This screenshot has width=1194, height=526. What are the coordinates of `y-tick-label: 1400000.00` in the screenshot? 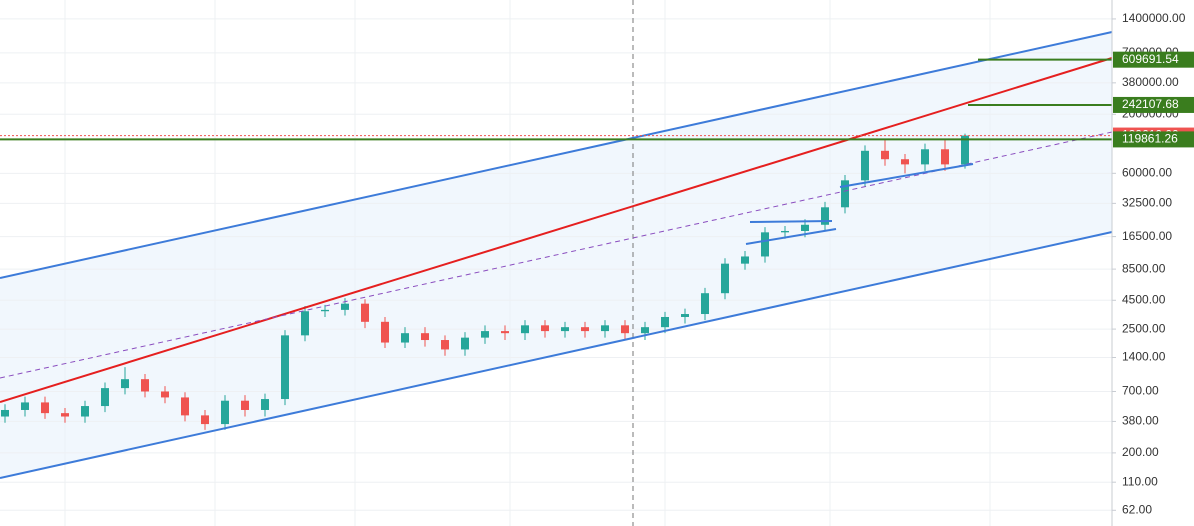 It's located at (1154, 18).